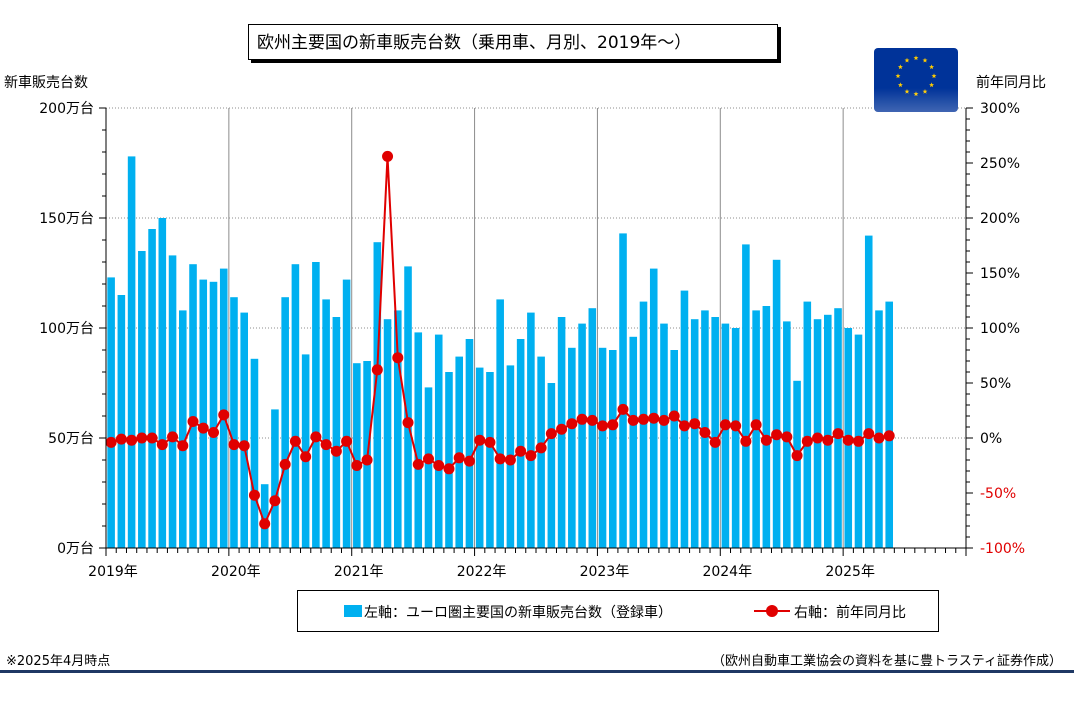 This screenshot has width=1074, height=707. I want to click on x-tick-label: 2020年, so click(236, 572).